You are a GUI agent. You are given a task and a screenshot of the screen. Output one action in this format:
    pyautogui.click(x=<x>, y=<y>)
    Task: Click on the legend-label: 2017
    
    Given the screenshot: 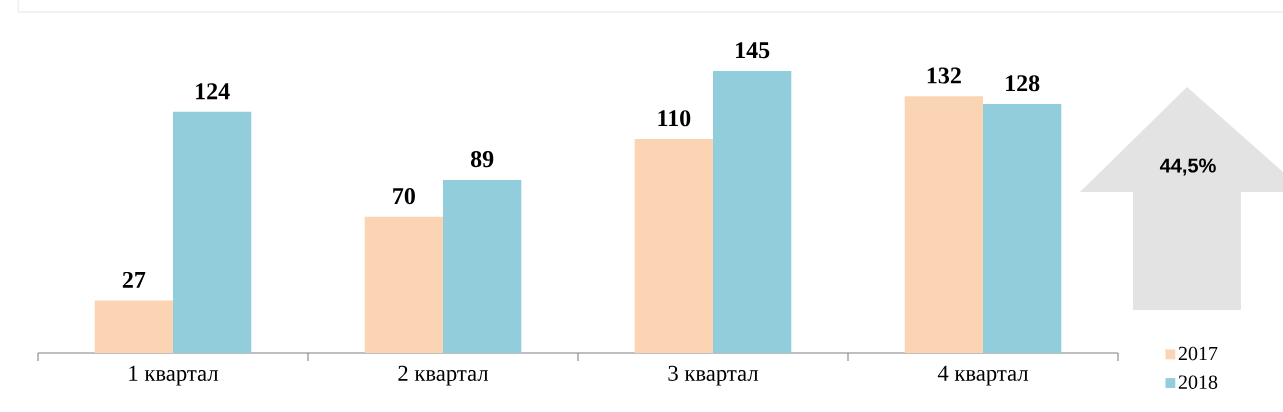 What is the action you would take?
    pyautogui.click(x=1198, y=353)
    